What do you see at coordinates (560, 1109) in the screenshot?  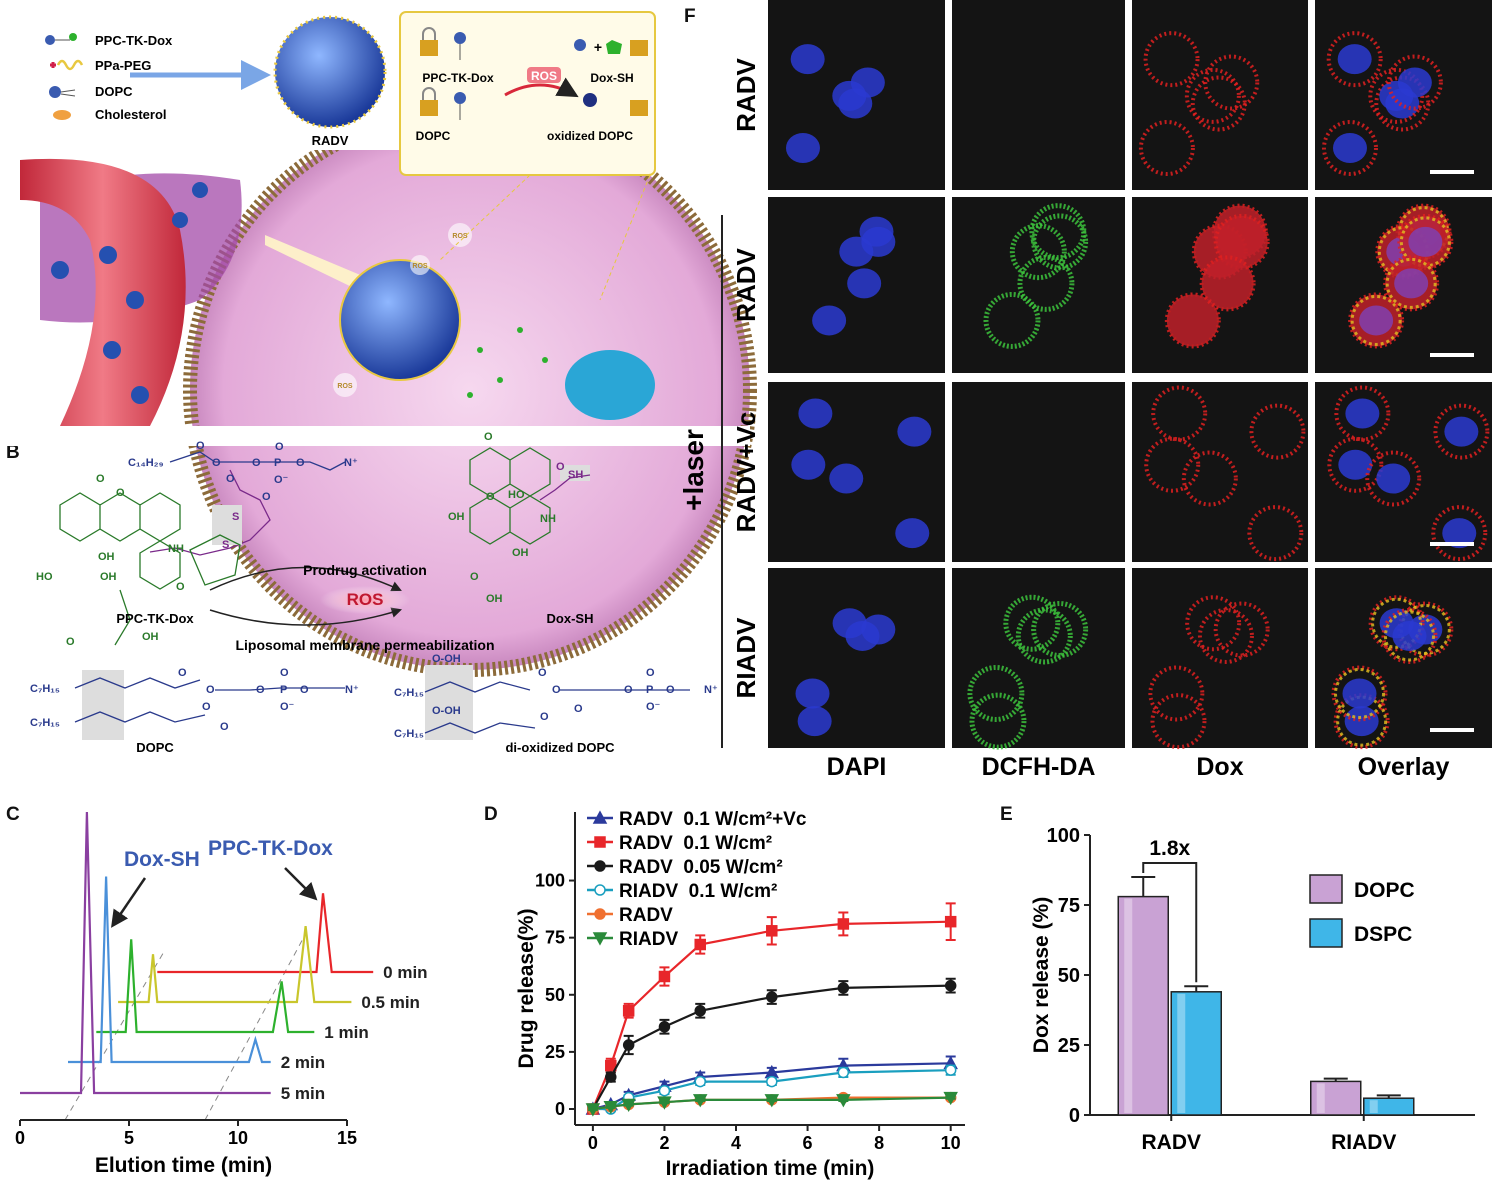 I see `y-tick-label: 0` at bounding box center [560, 1109].